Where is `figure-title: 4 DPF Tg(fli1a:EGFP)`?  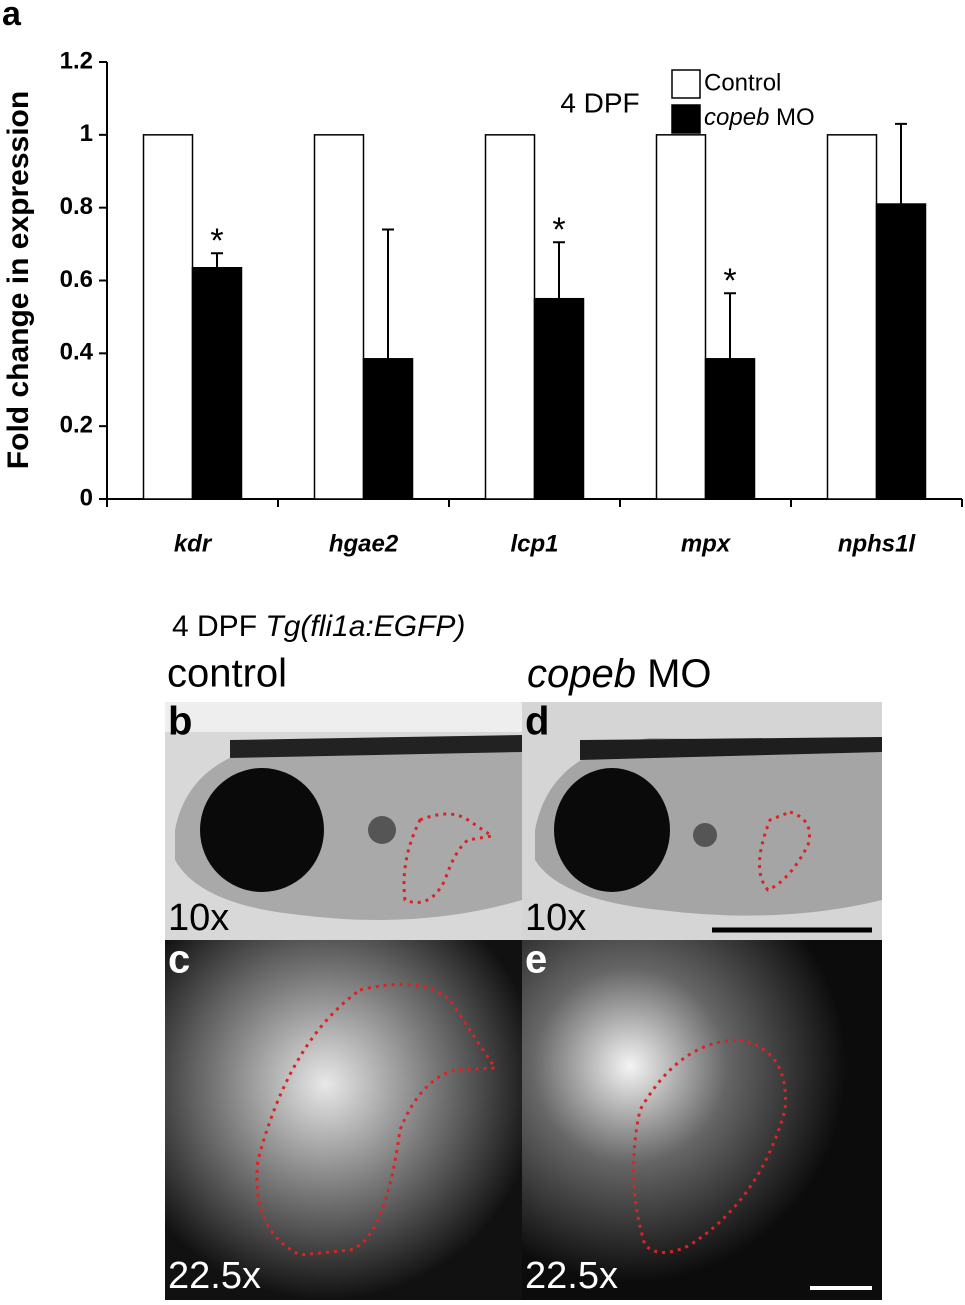 figure-title: 4 DPF Tg(fli1a:EGFP) is located at coordinates (318, 626).